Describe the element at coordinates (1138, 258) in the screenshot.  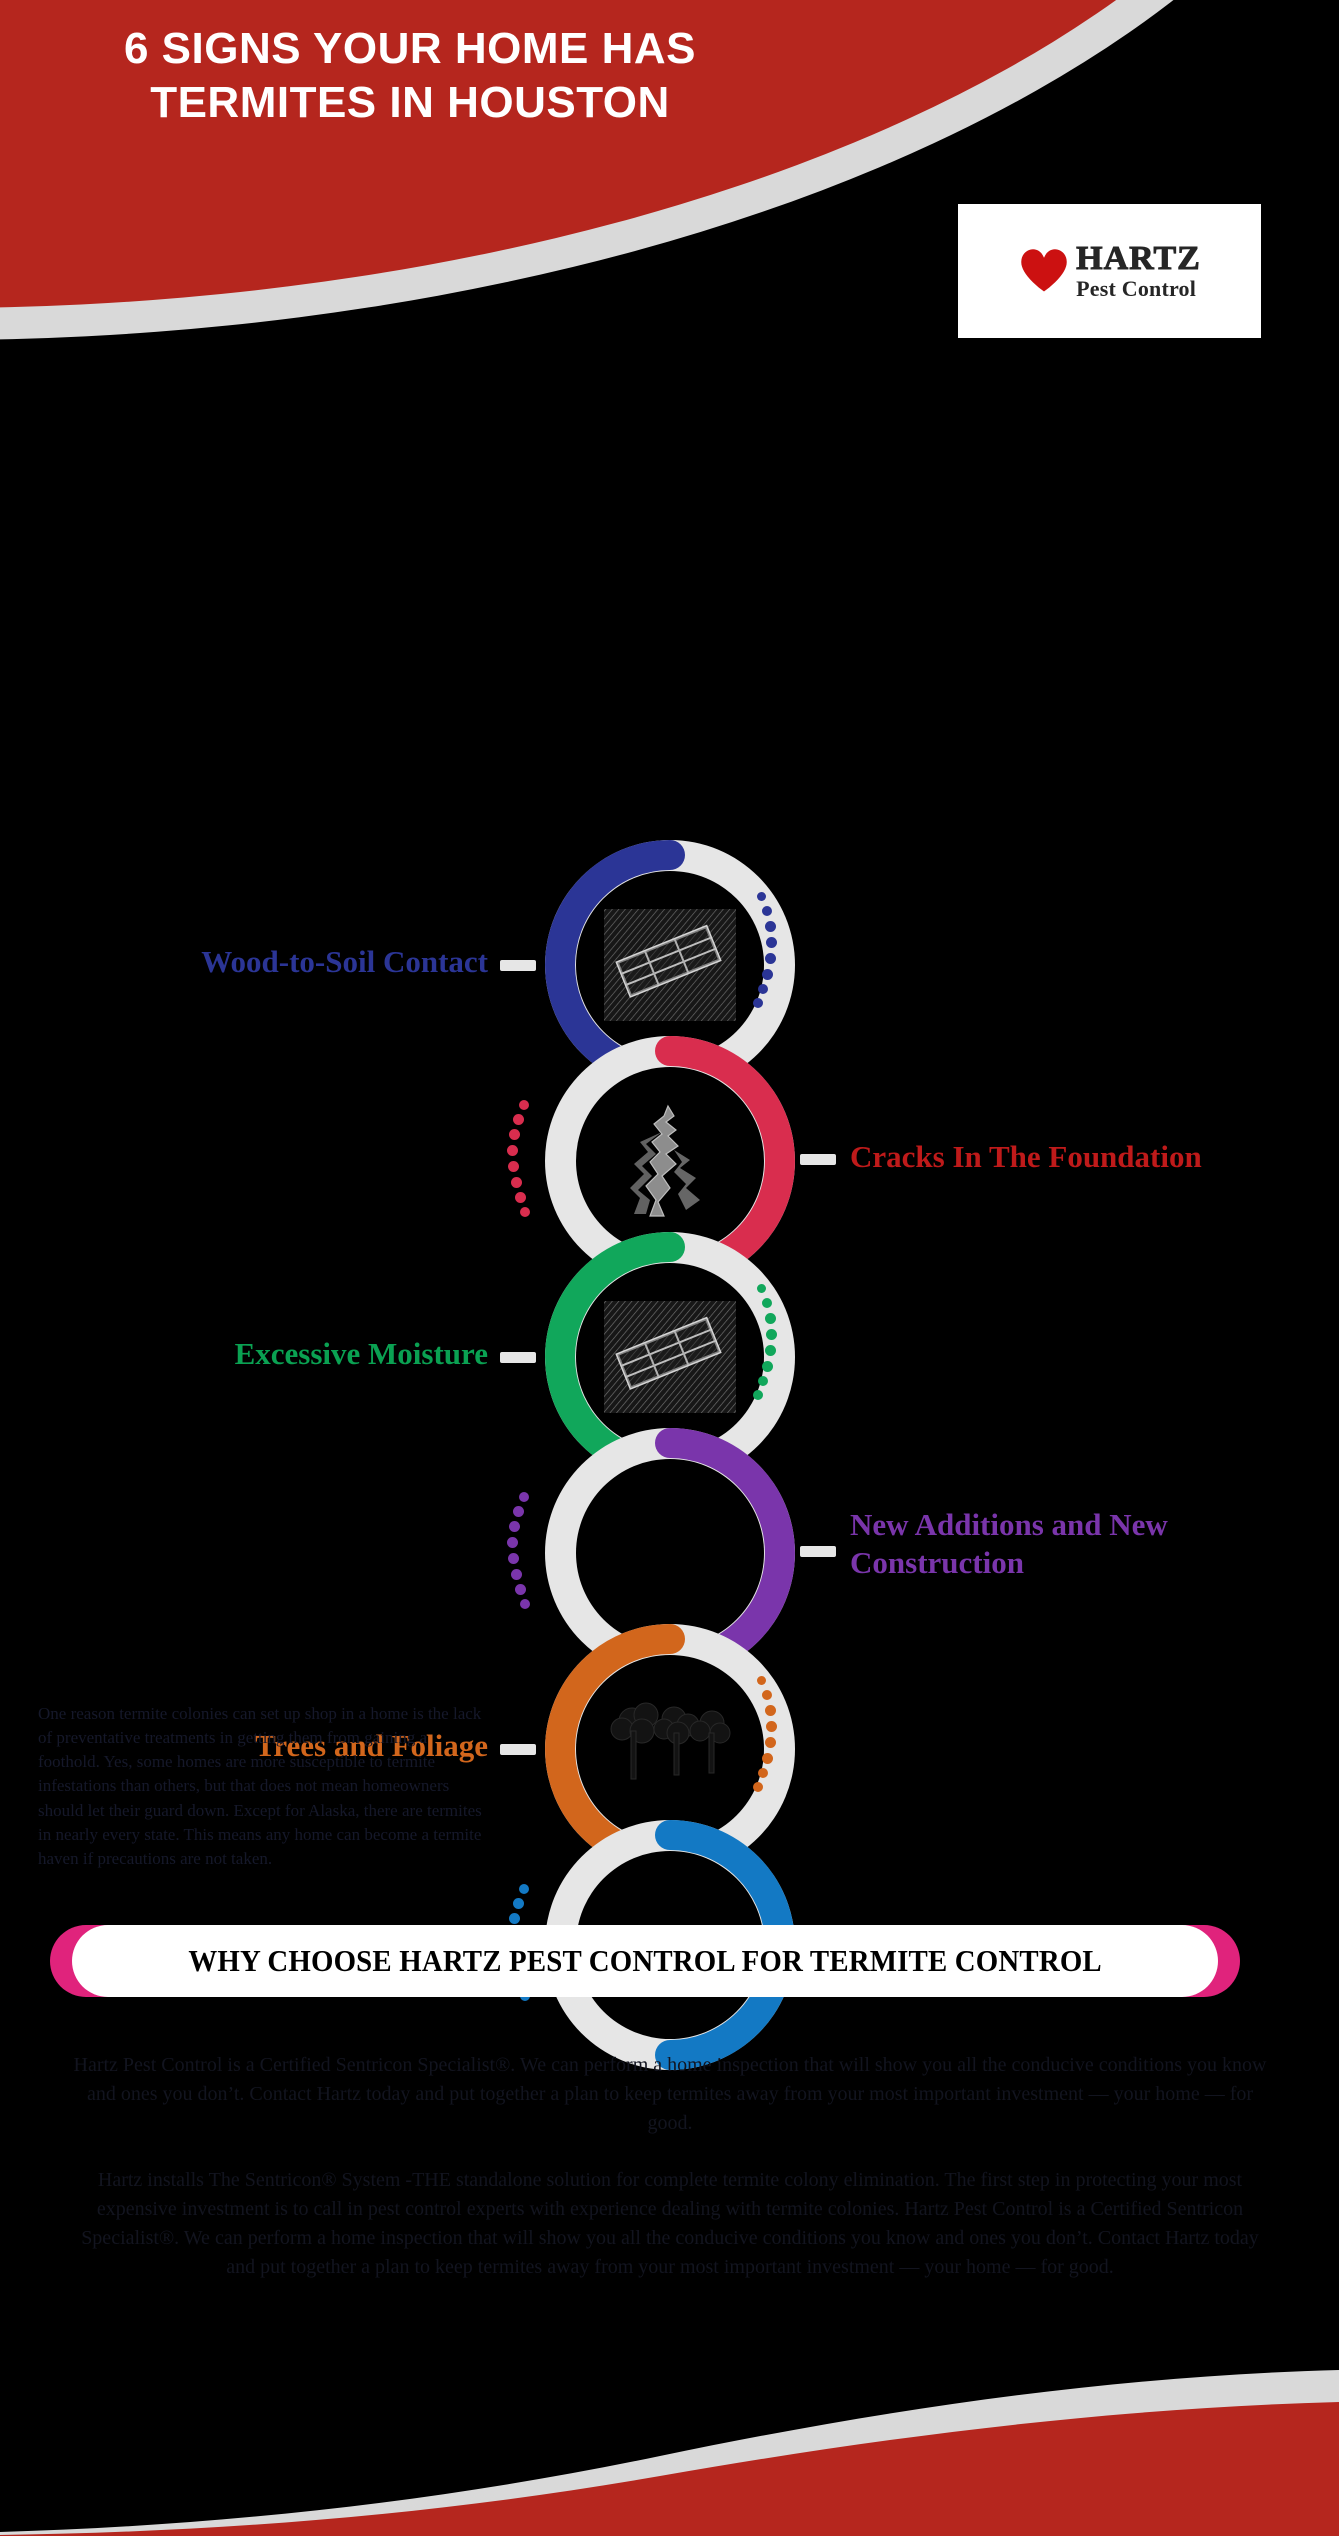
I see `logo-brand-text: HARTZ` at that location.